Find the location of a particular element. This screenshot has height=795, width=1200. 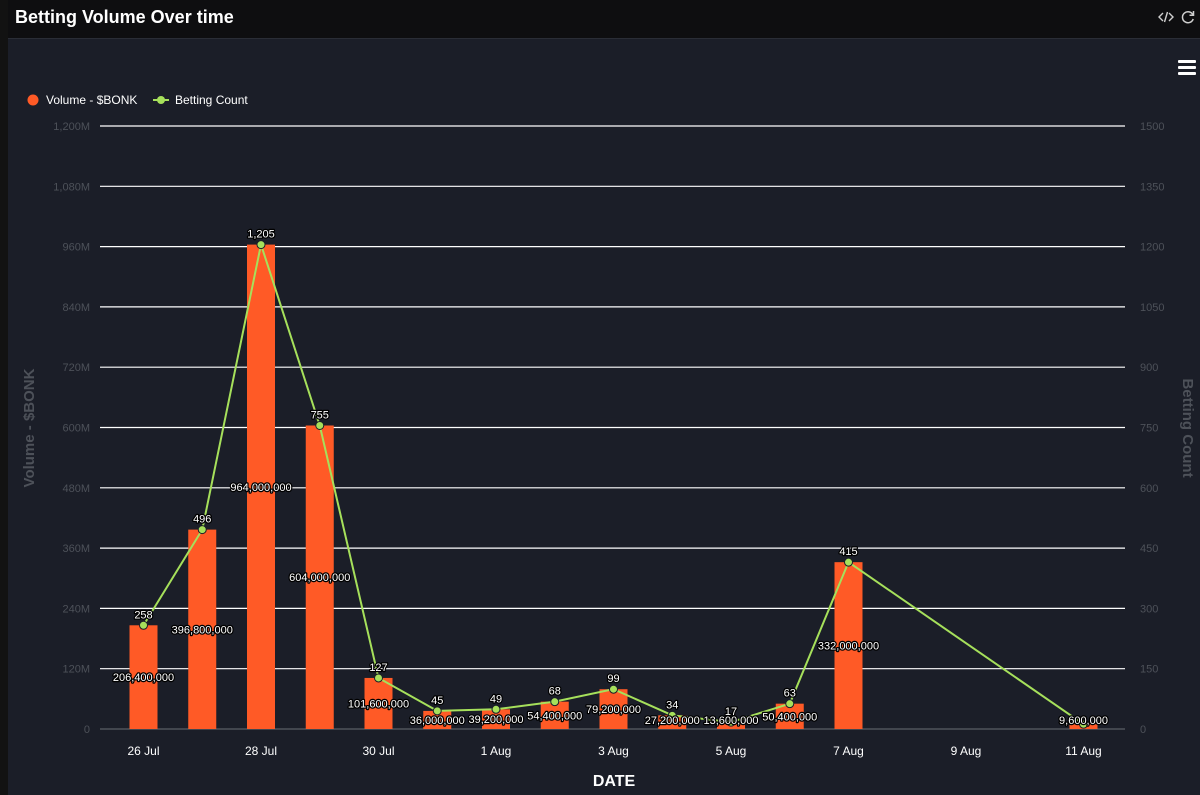

bar-data-label: 50,400,000 is located at coordinates (789, 717).